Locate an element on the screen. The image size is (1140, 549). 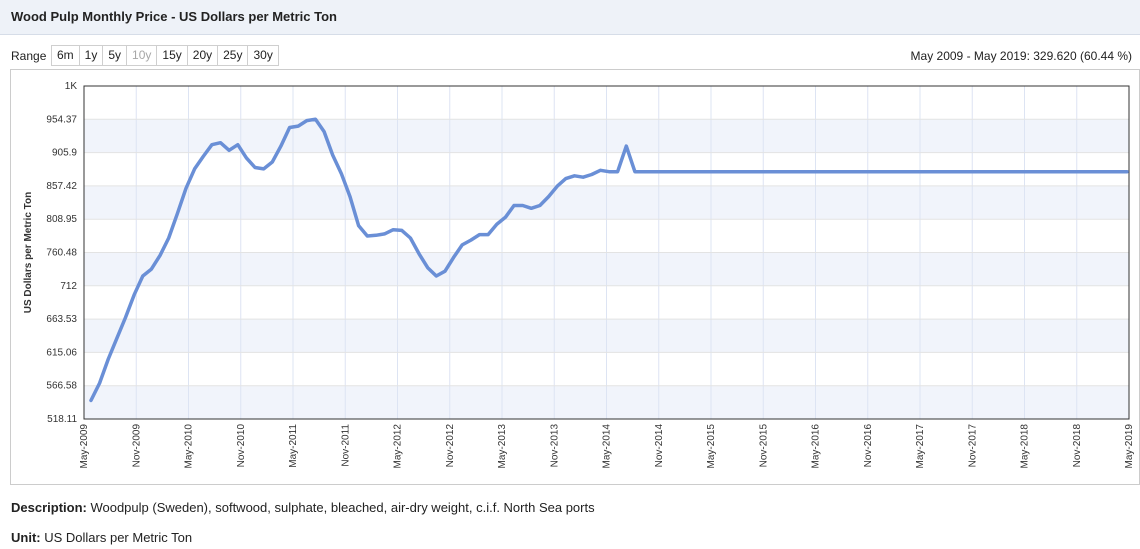
x-tick-label: May-2018 is located at coordinates (1025, 446).